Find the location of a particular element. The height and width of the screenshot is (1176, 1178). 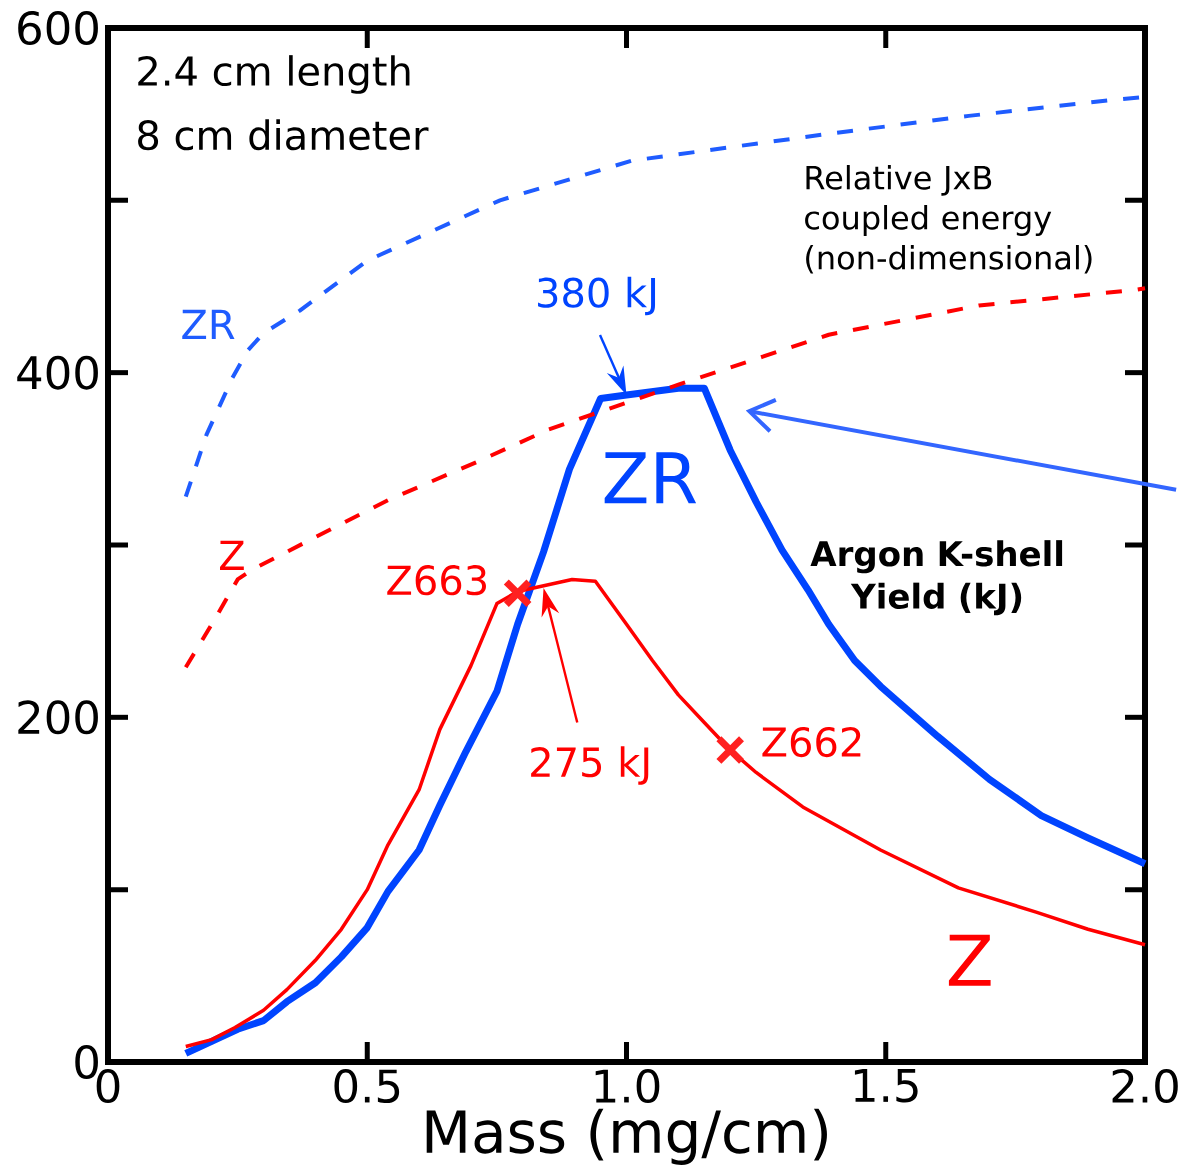

x-axis-title: Mass (mg/cm) is located at coordinates (626, 1136).